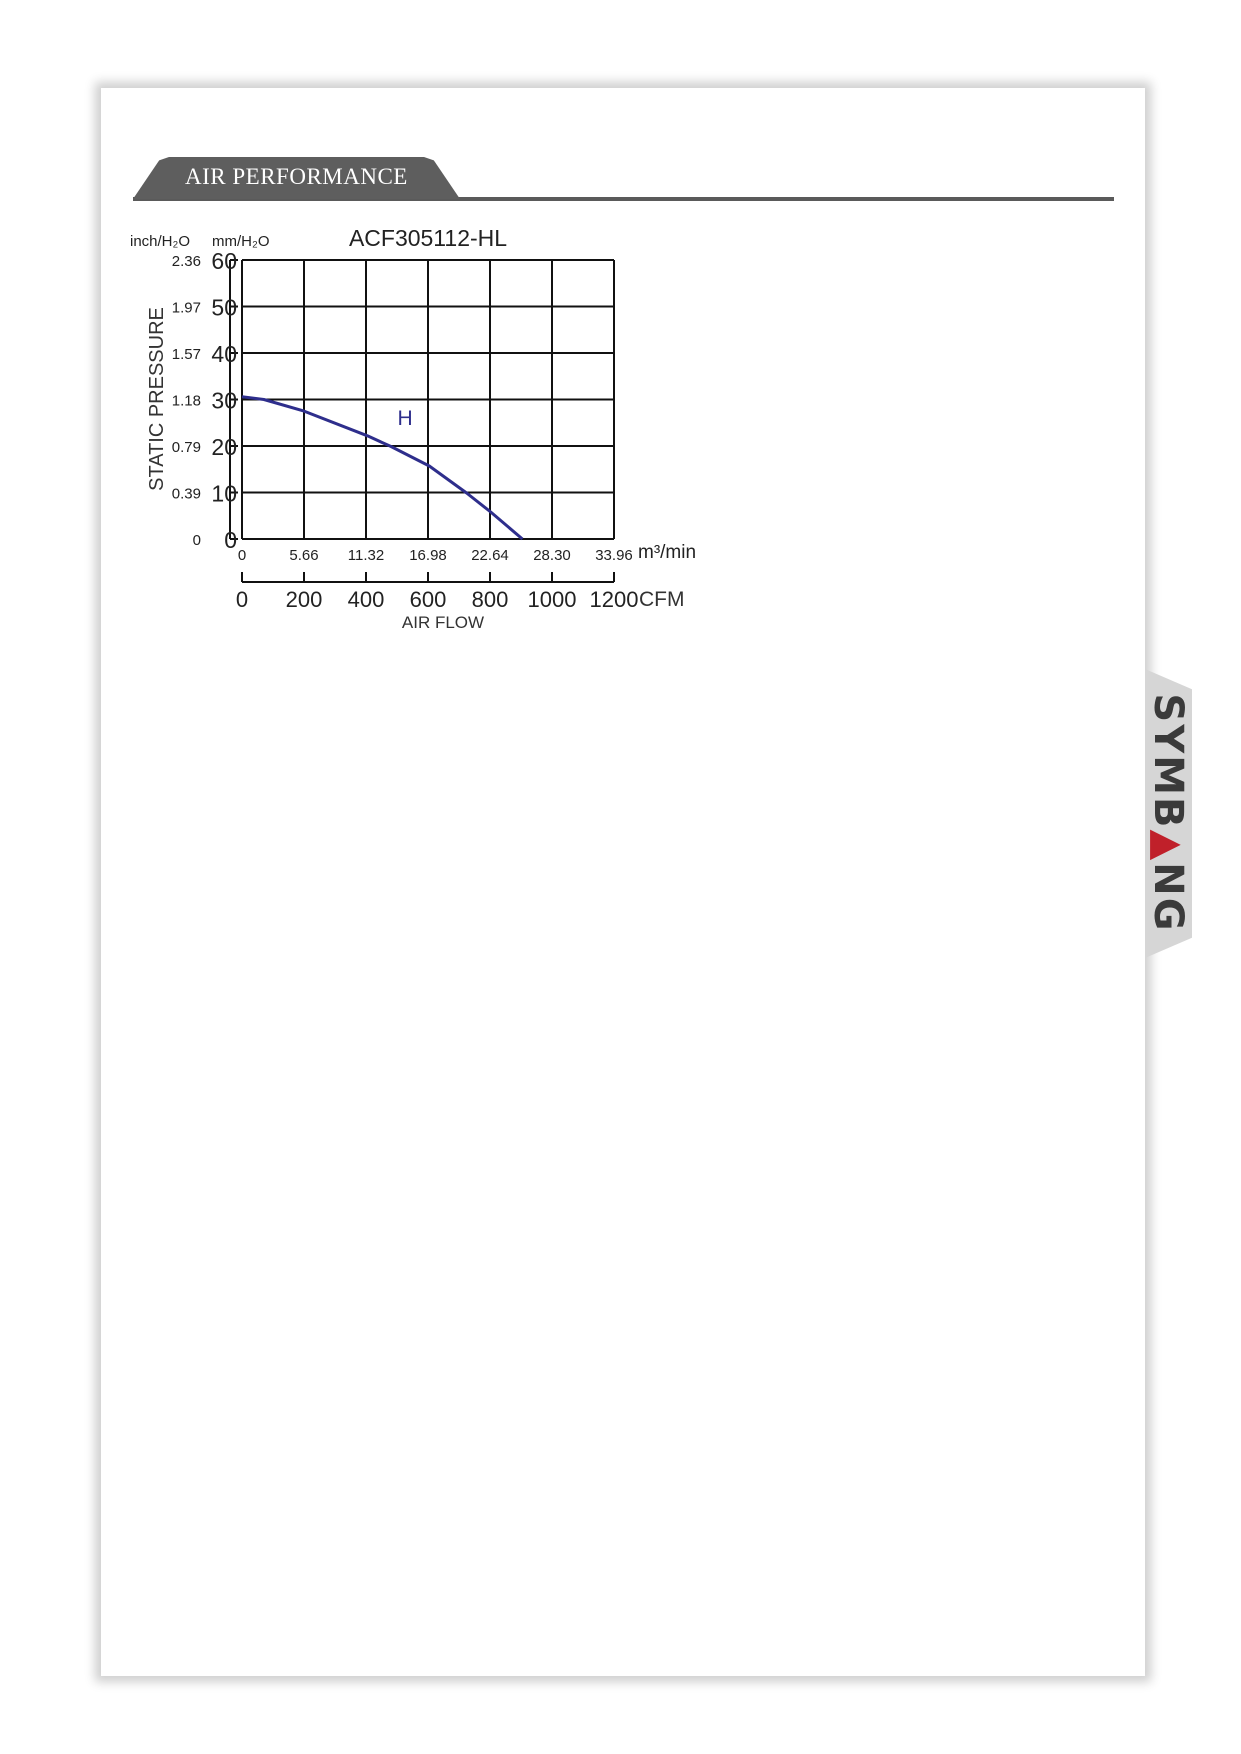  Describe the element at coordinates (186, 354) in the screenshot. I see `y-tick-label-inch: 1.57` at that location.